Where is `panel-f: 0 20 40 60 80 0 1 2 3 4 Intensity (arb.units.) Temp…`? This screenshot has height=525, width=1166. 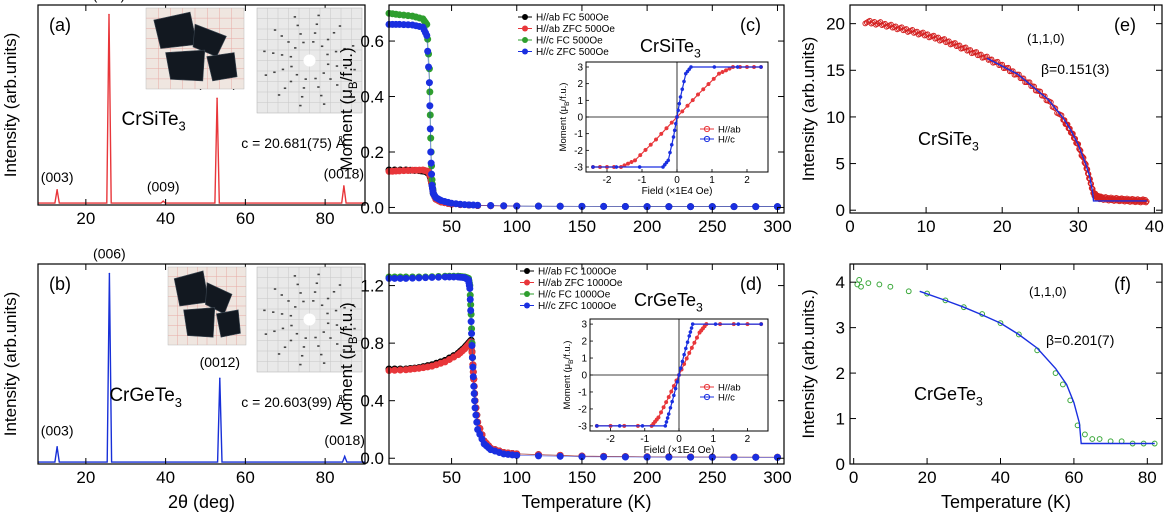
panel-f: 0 20 40 60 80 0 1 2 3 4 Intensity (arb.units.) Temp… is located at coordinates (981, 387).